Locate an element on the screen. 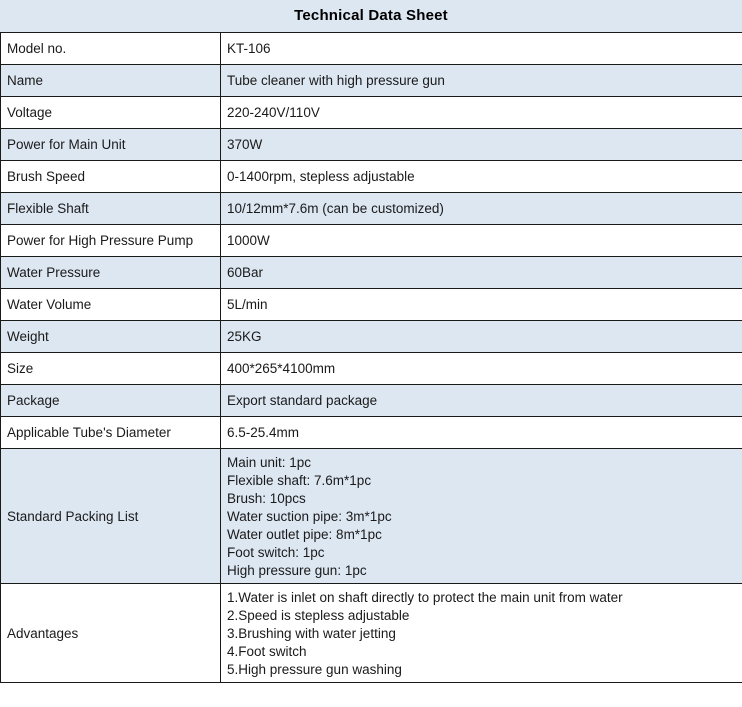  table-row: Power for High Pressure Pump 1000W is located at coordinates (371, 240).